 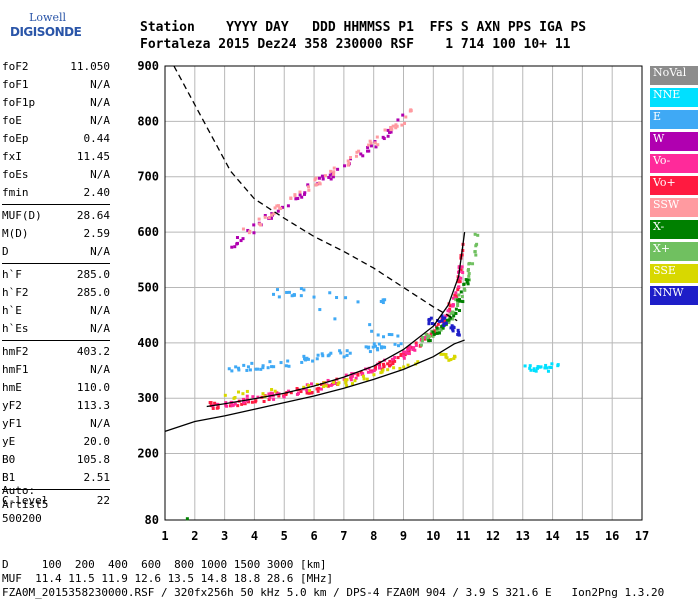 What do you see at coordinates (15, 138) in the screenshot?
I see `param-name: foEp` at bounding box center [15, 138].